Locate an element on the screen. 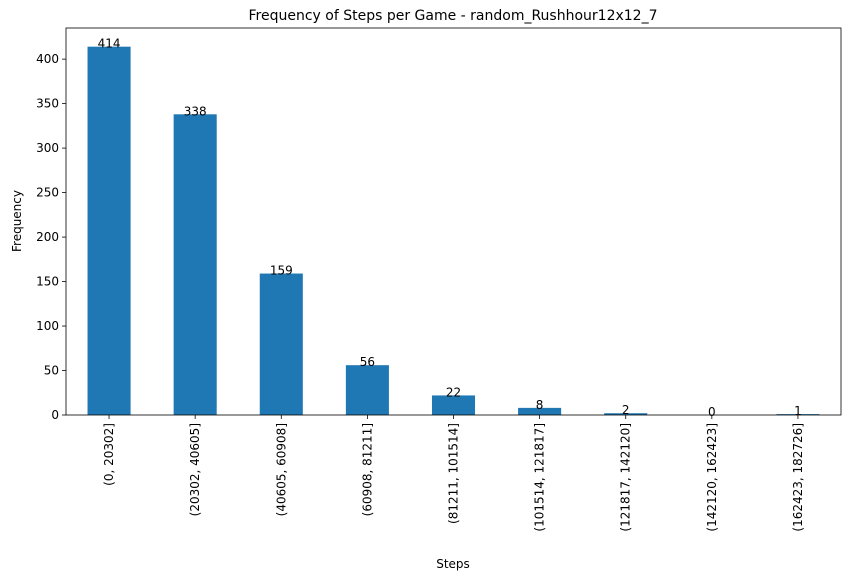 The width and height of the screenshot is (850, 580). x-tick-label-2: (40605, 60908] is located at coordinates (281, 469).